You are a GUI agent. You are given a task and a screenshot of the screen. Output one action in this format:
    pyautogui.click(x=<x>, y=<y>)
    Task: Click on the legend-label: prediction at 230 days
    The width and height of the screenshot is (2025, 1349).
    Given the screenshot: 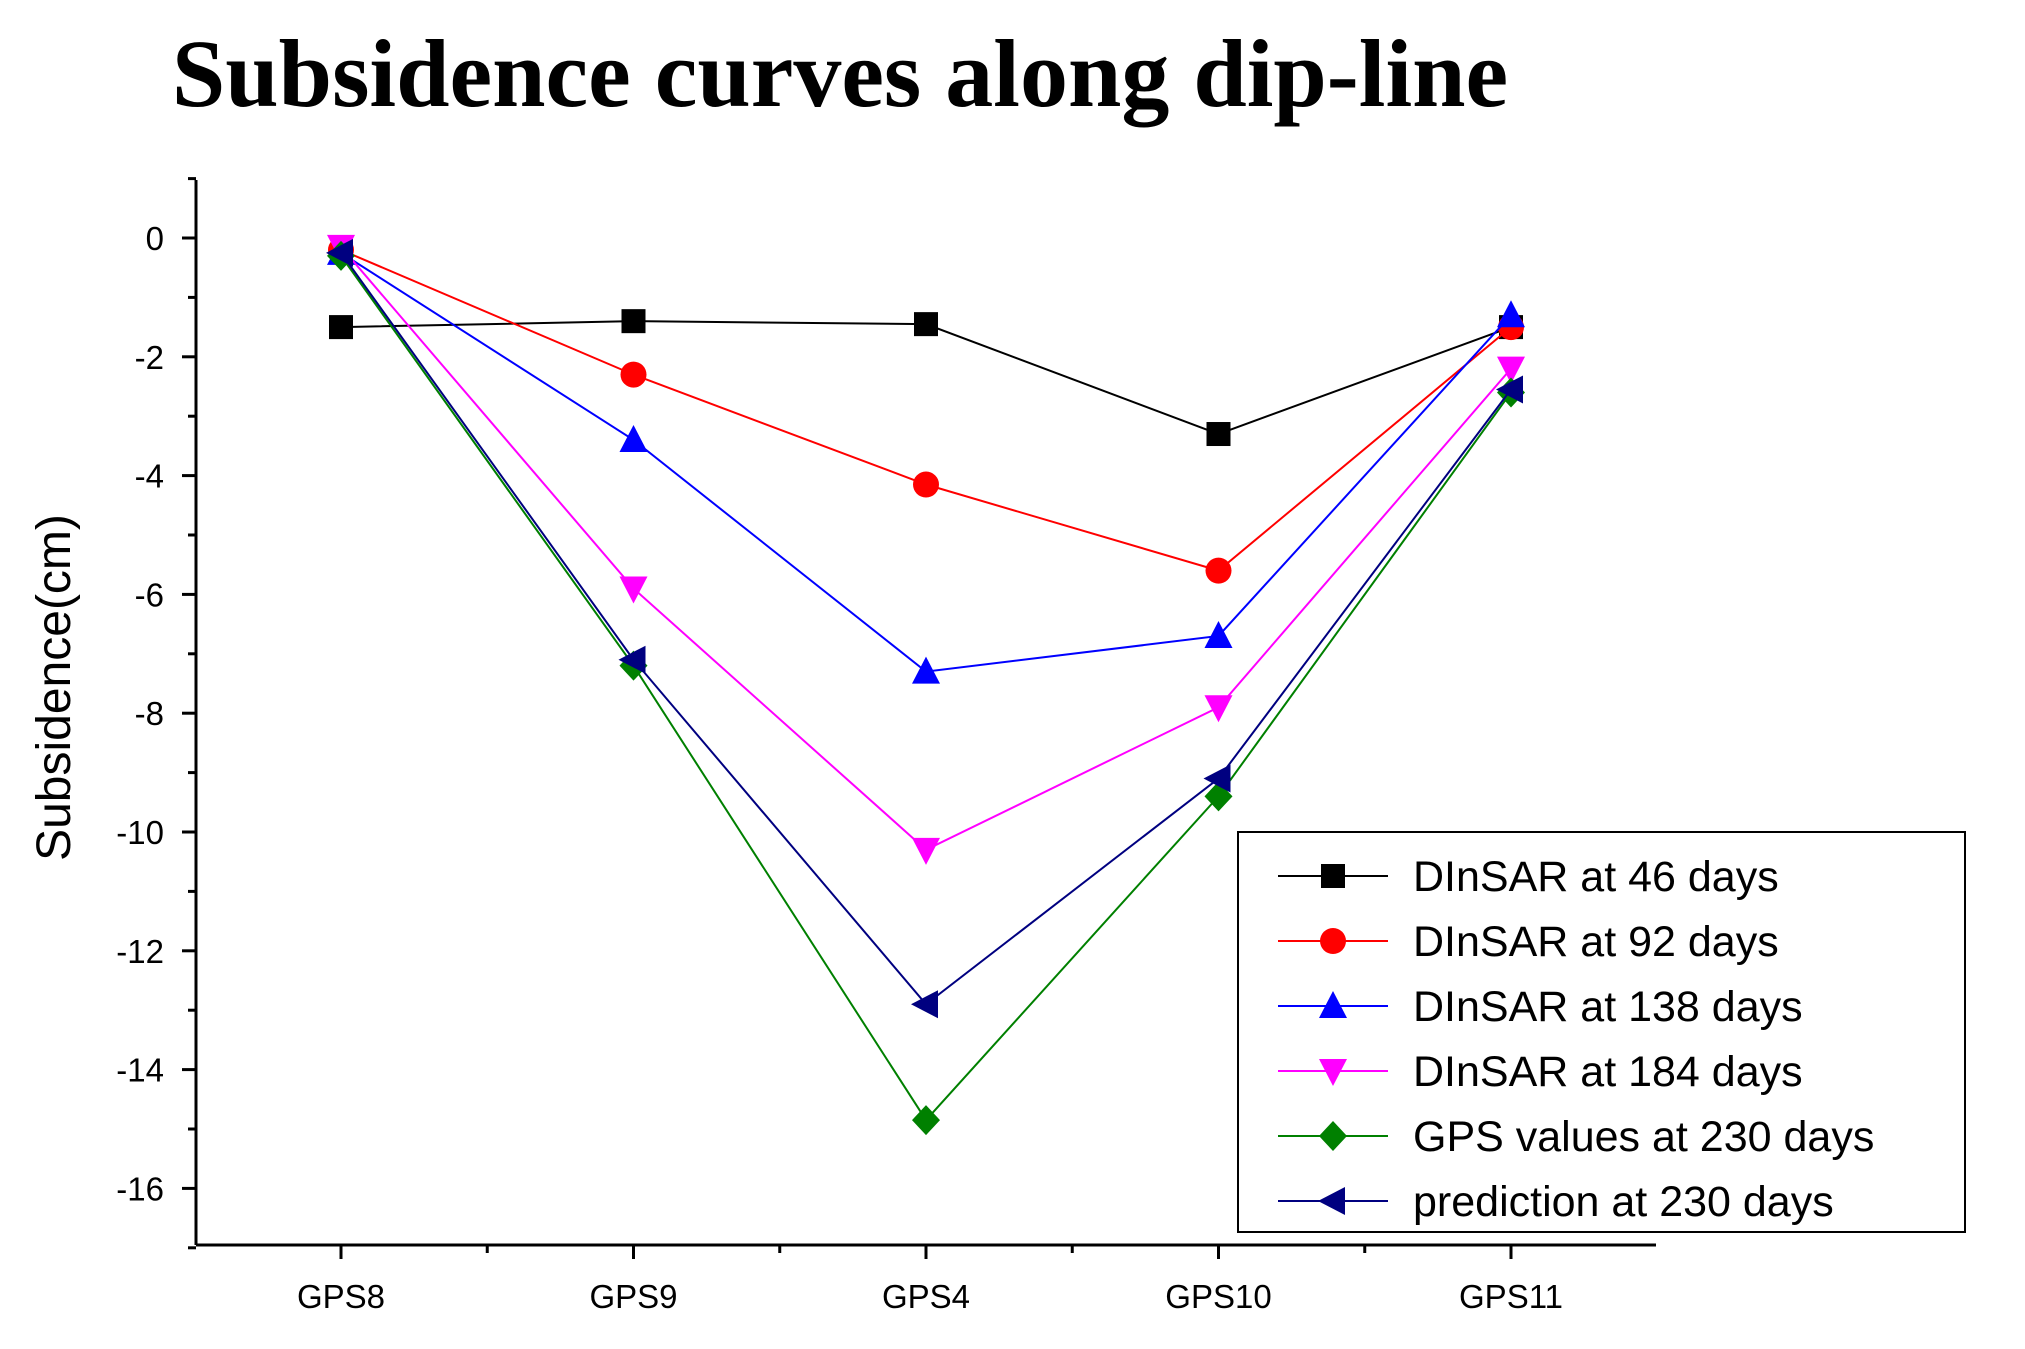 What is the action you would take?
    pyautogui.click(x=1623, y=1202)
    